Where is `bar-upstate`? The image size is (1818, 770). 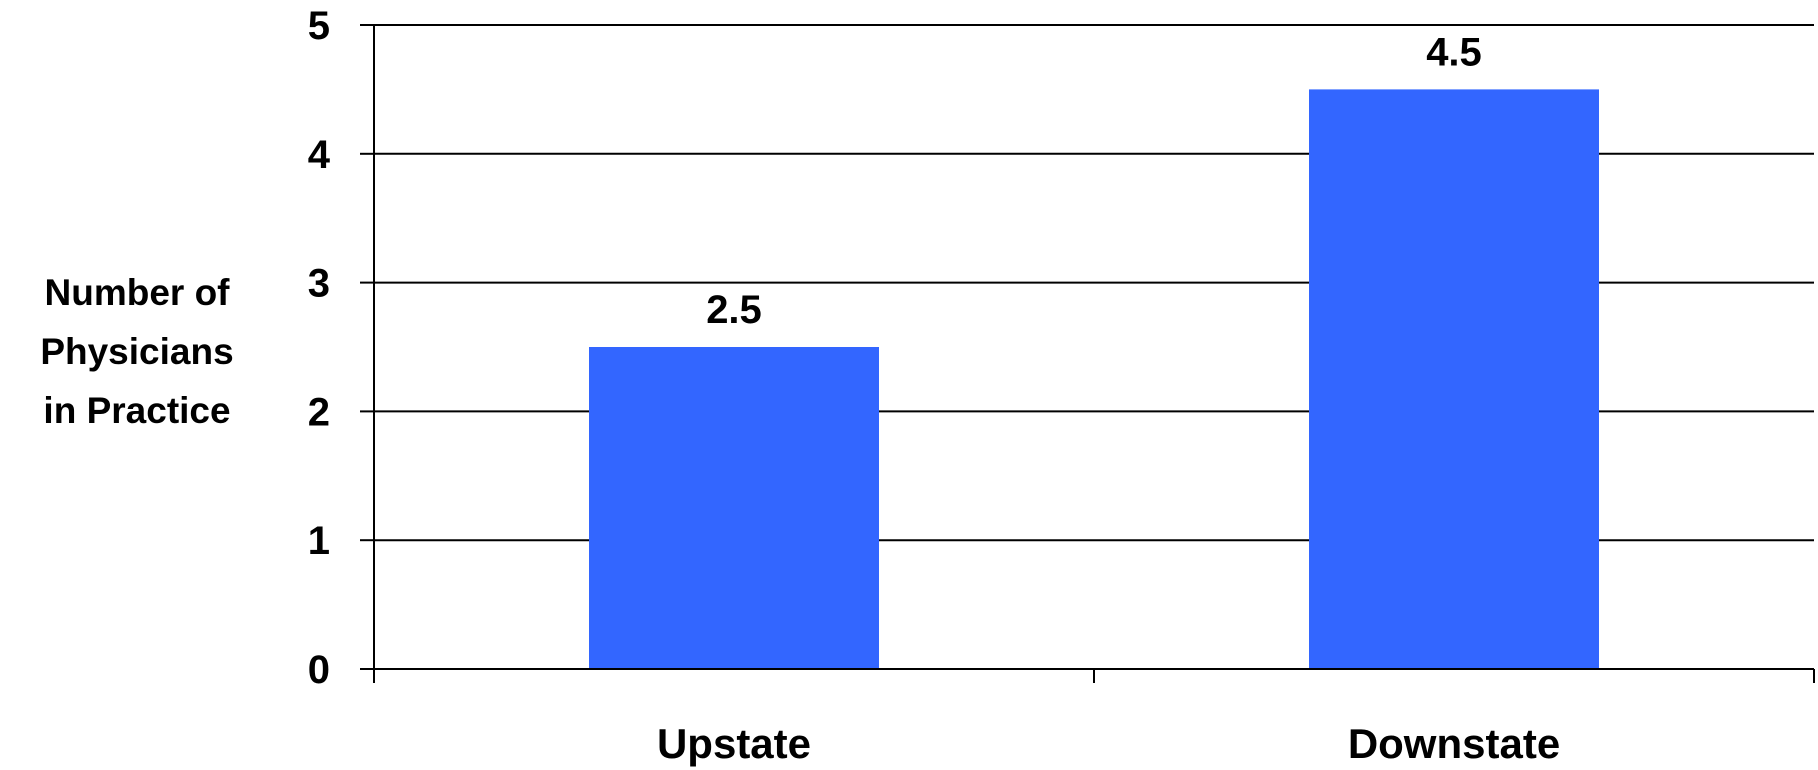
bar-upstate is located at coordinates (734, 508).